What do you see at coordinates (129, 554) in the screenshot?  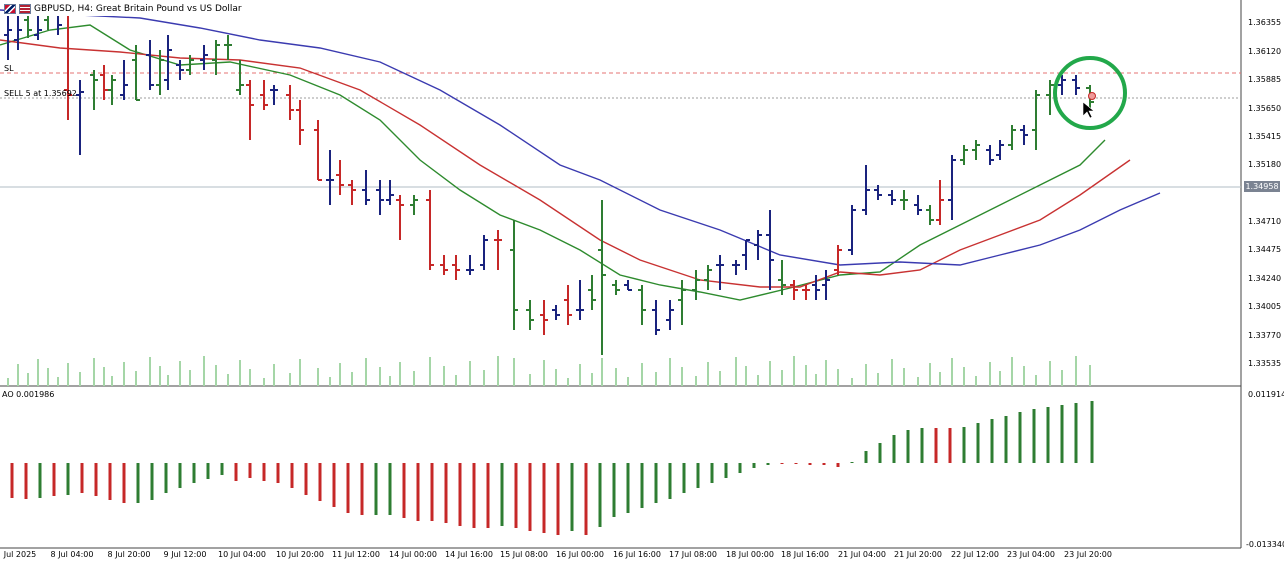 I see `time-tick-label: 8 Jul 20:00` at bounding box center [129, 554].